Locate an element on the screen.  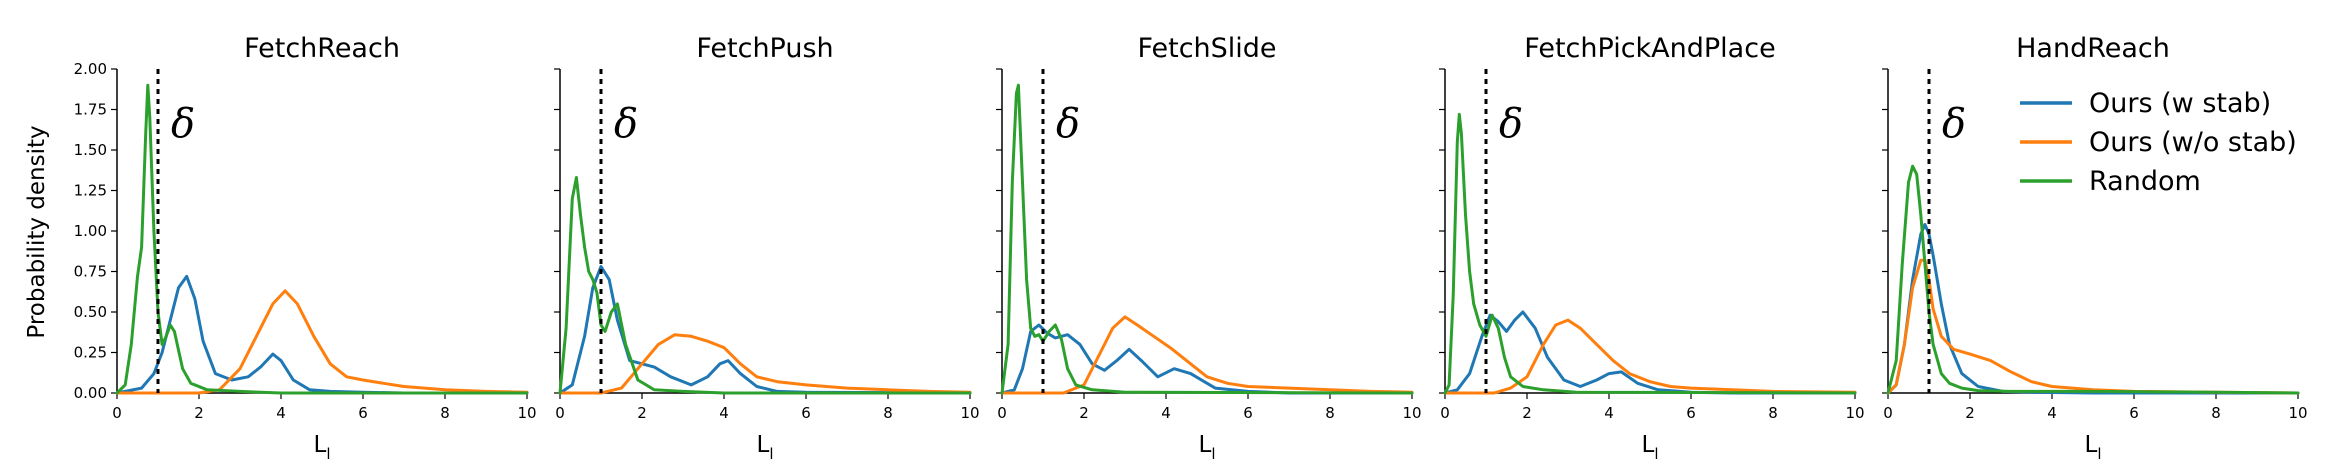
legend: Ours (w stab) Ours (w/o stab) Random is located at coordinates (2158, 142).